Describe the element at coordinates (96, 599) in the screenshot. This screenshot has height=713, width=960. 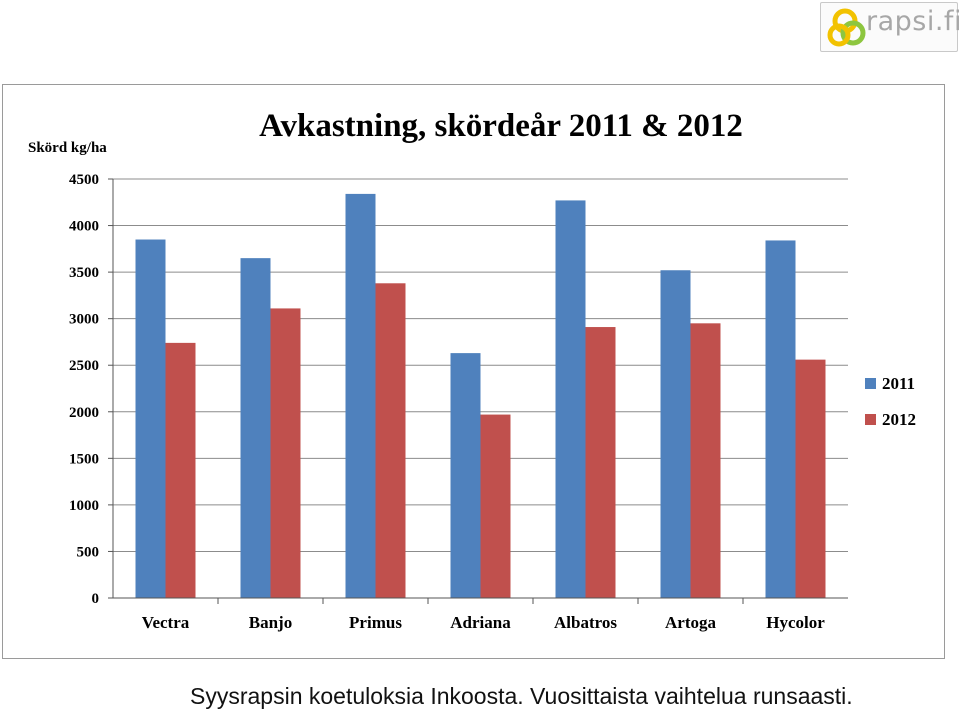
I see `y-tick-label: 0` at that location.